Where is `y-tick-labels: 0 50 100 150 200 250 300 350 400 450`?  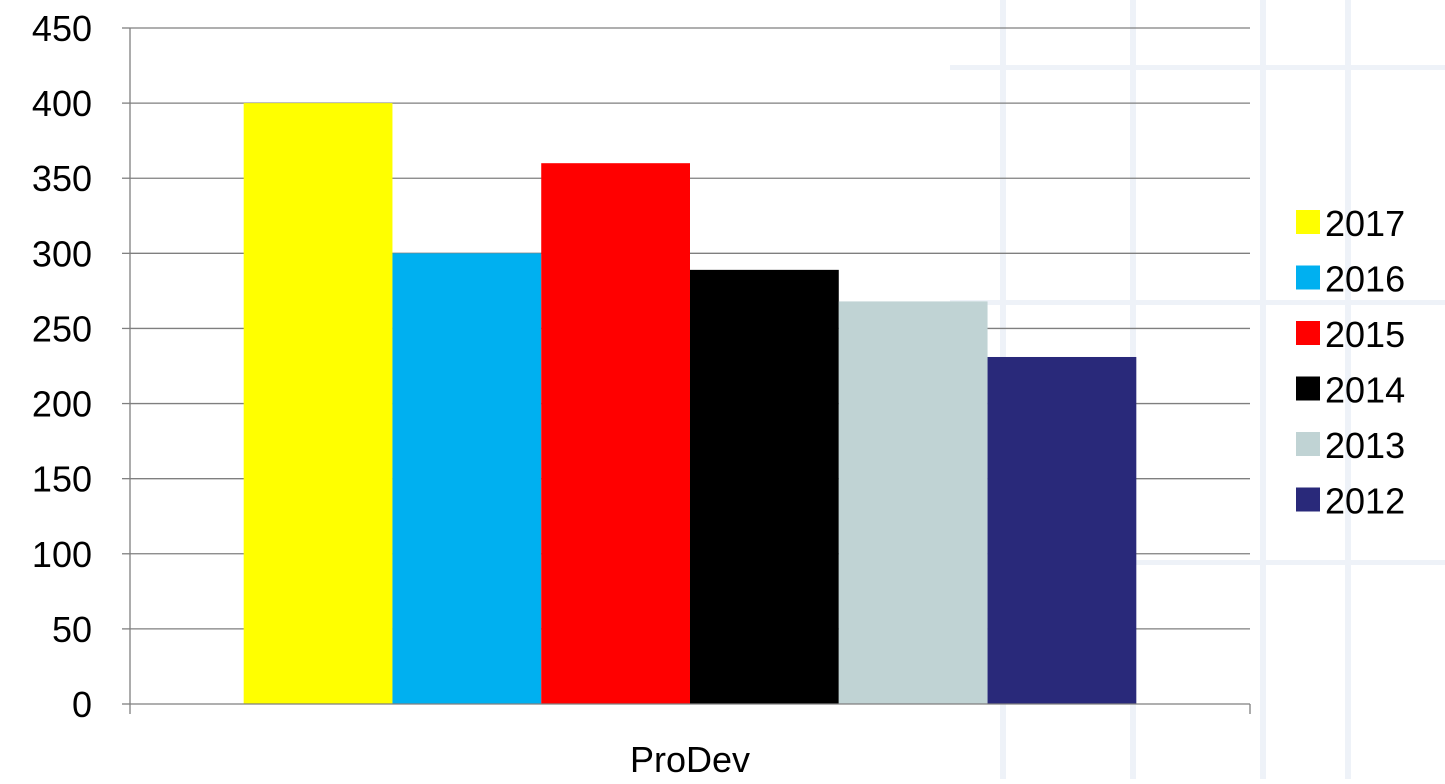 y-tick-labels: 0 50 100 150 200 250 300 350 400 450 is located at coordinates (62, 366).